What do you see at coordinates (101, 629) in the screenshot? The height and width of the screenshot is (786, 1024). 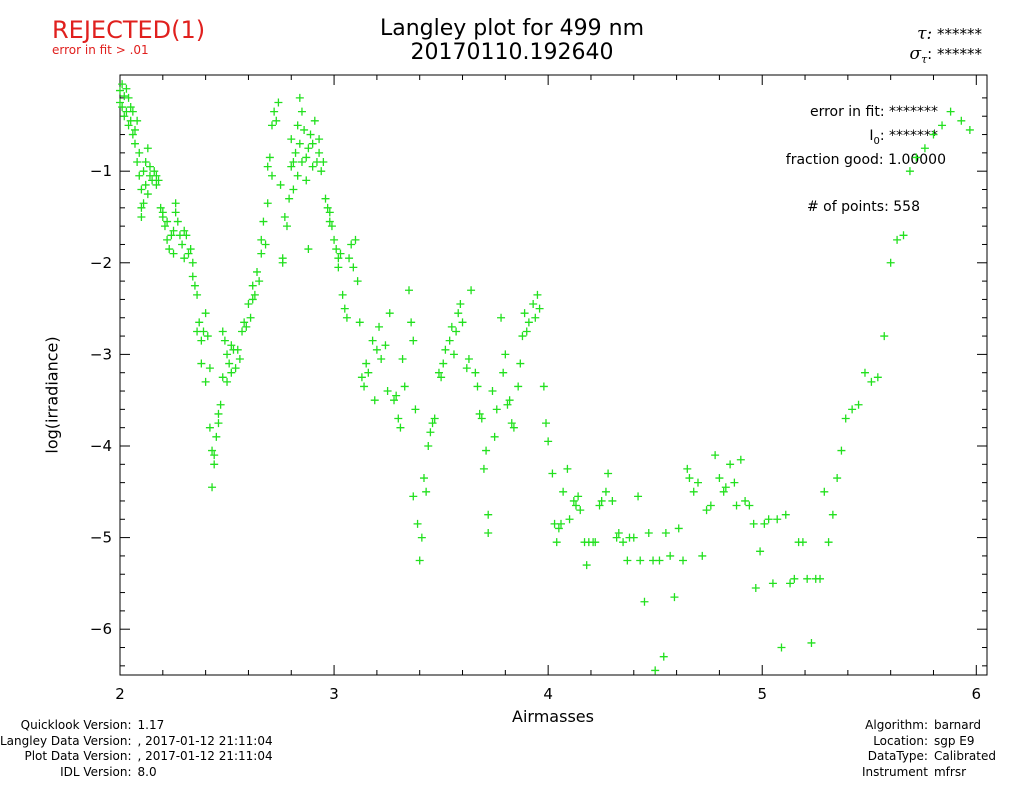 I see `y-tick-label: −6` at bounding box center [101, 629].